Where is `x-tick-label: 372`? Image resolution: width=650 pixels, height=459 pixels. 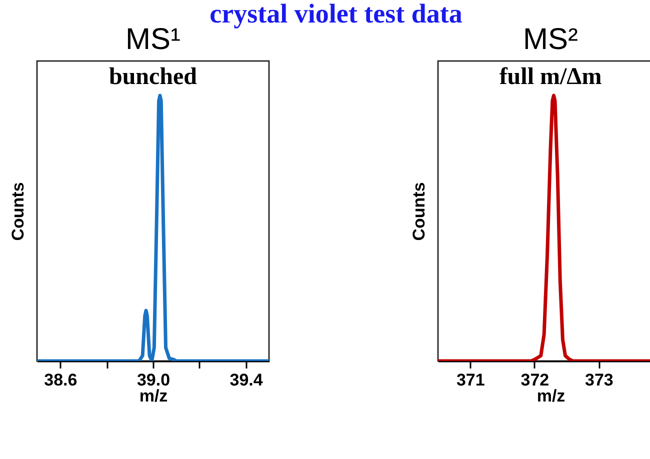
x-tick-label: 372 is located at coordinates (535, 380).